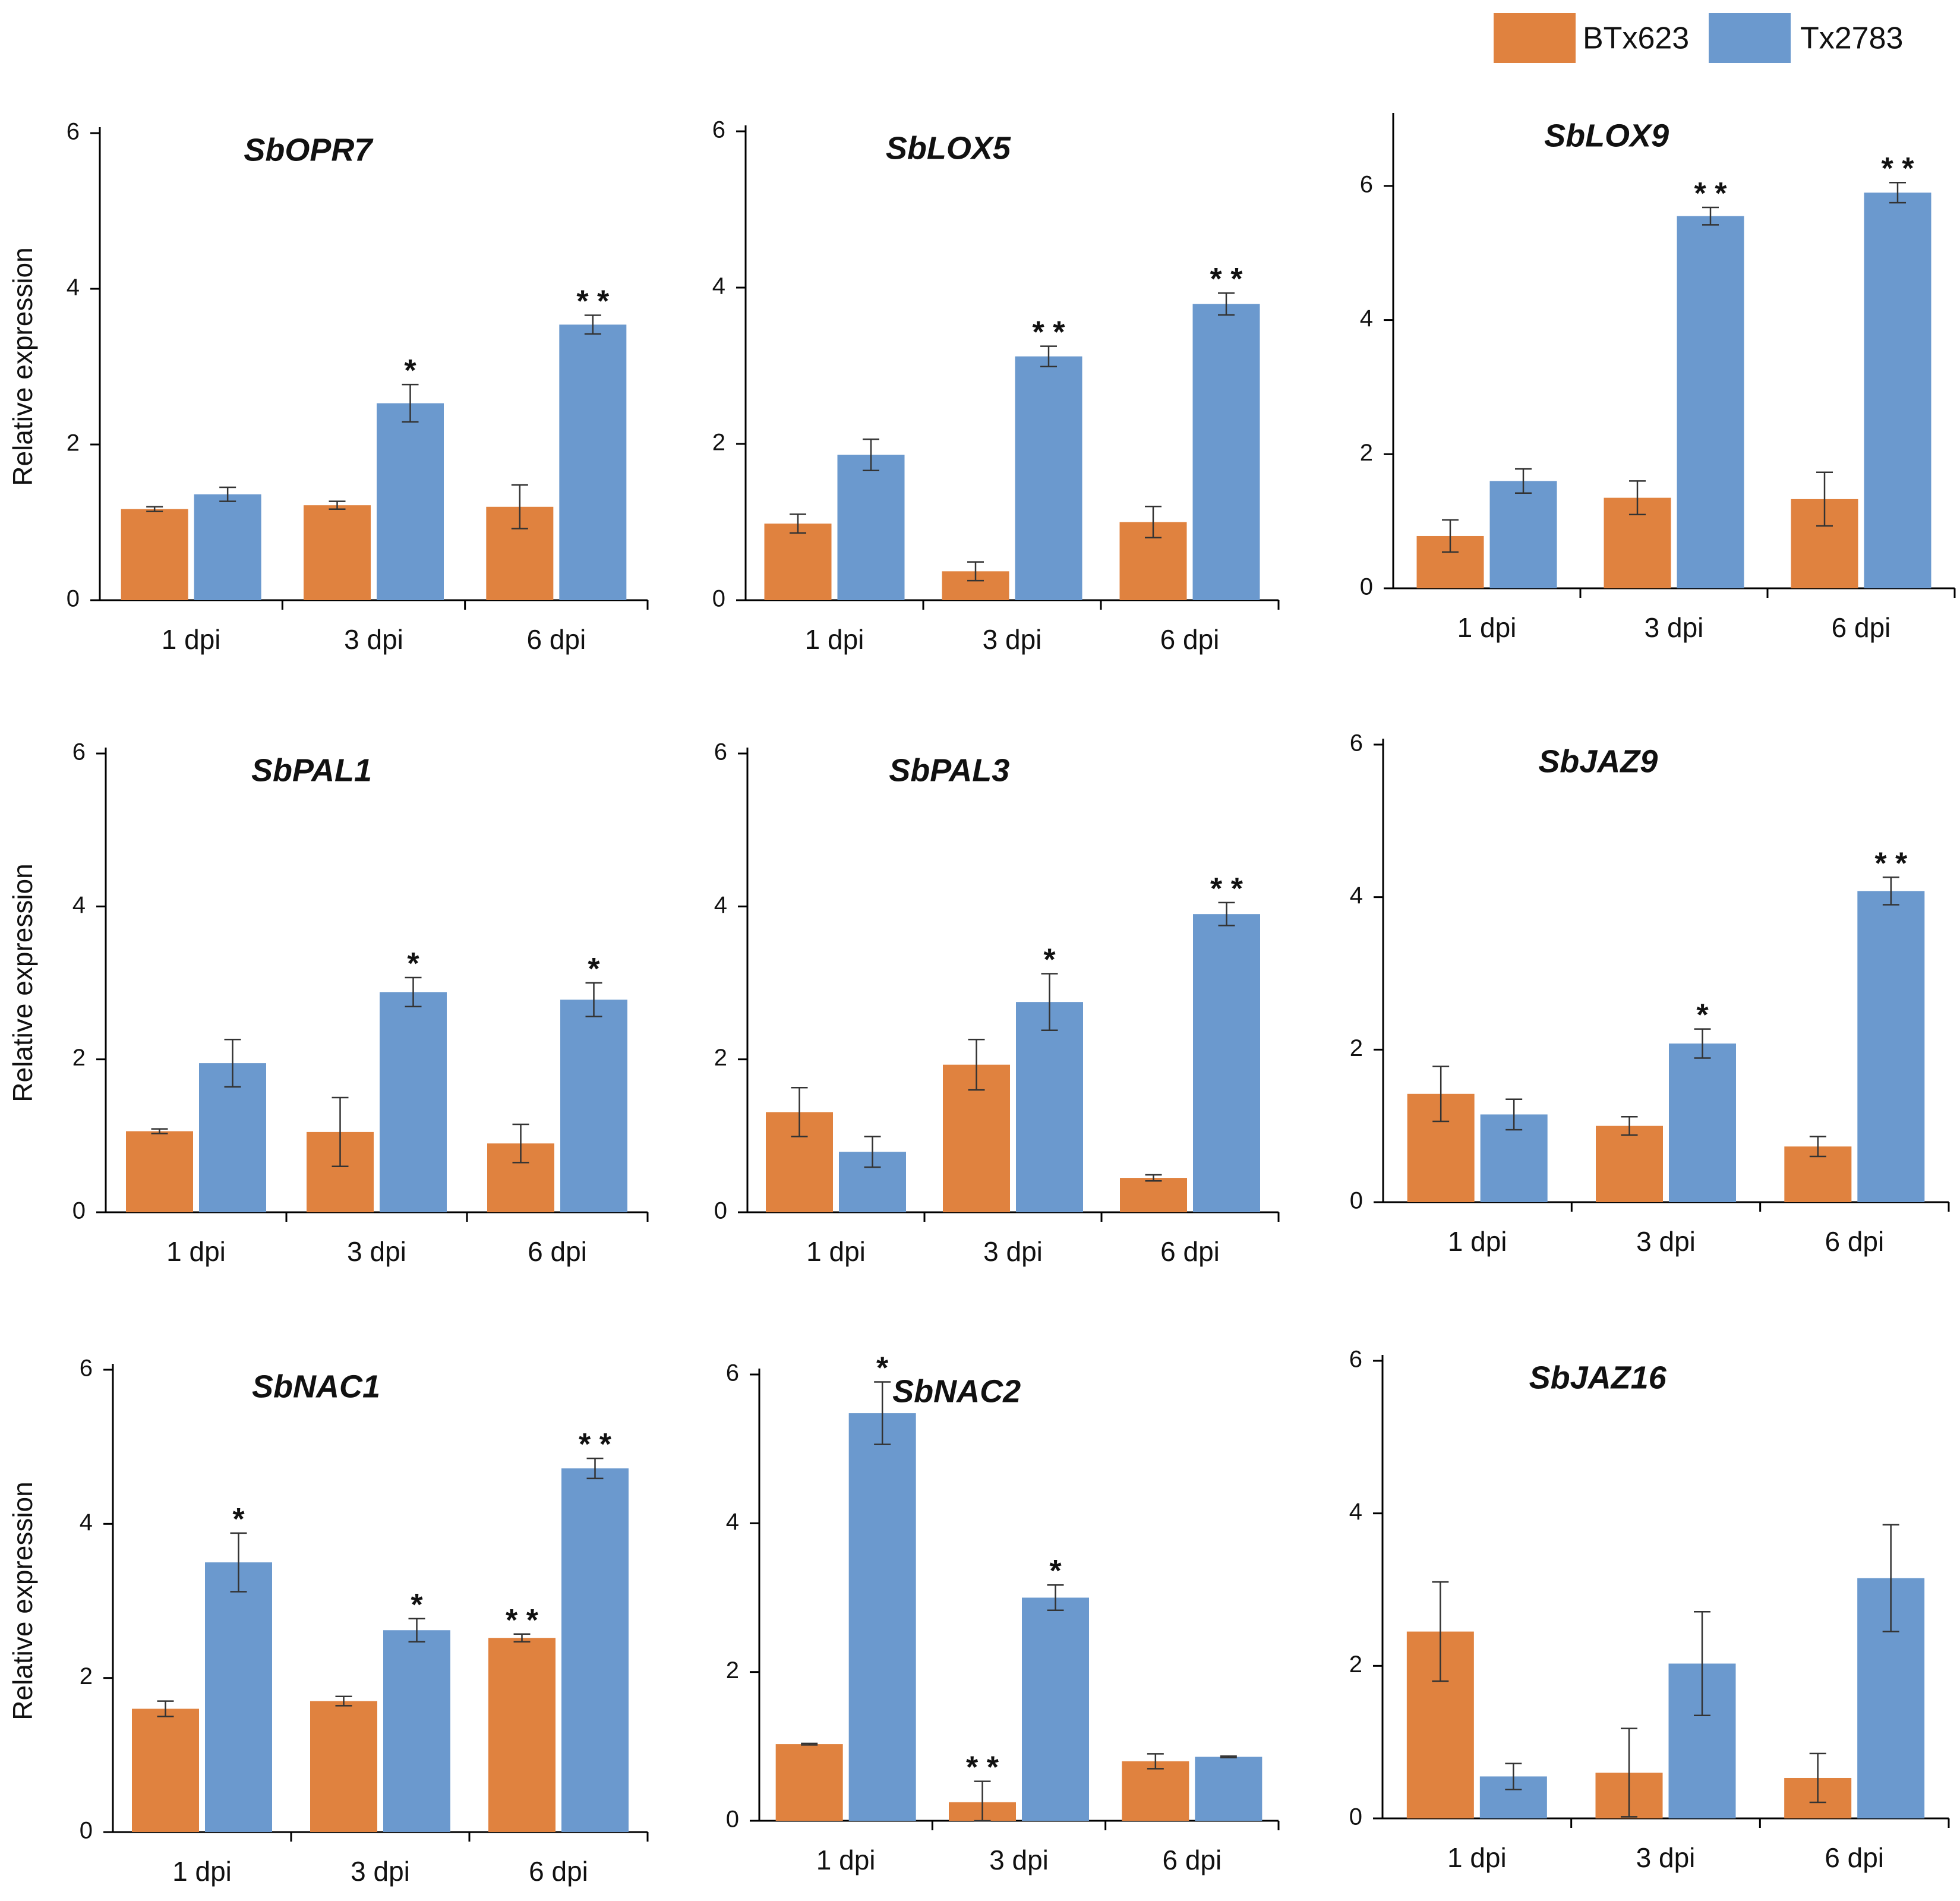 The height and width of the screenshot is (1901, 1960). Describe the element at coordinates (1851, 38) in the screenshot. I see `legend-label-tx2783: Tx2783` at that location.